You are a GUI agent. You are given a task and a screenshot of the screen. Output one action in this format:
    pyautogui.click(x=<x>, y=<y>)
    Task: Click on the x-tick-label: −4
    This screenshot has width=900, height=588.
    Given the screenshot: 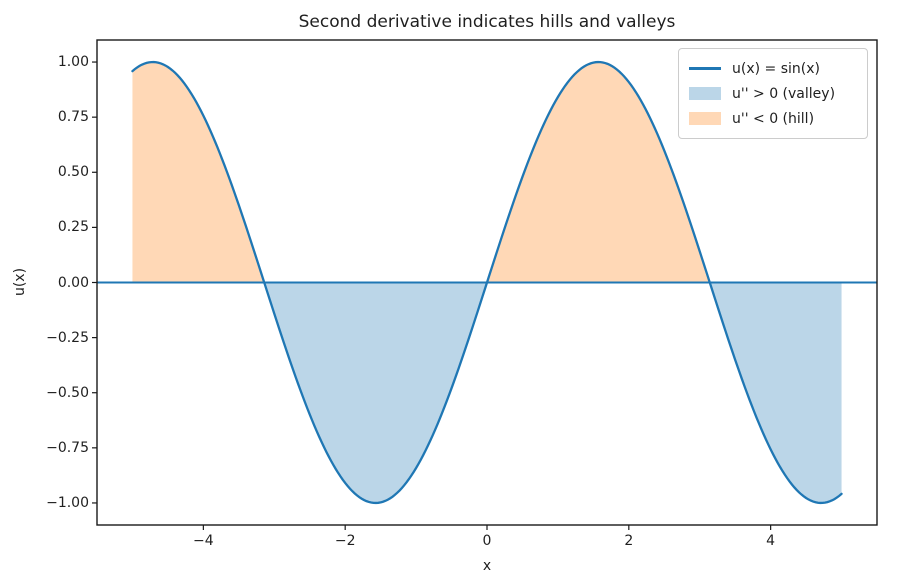 What is the action you would take?
    pyautogui.click(x=203, y=541)
    